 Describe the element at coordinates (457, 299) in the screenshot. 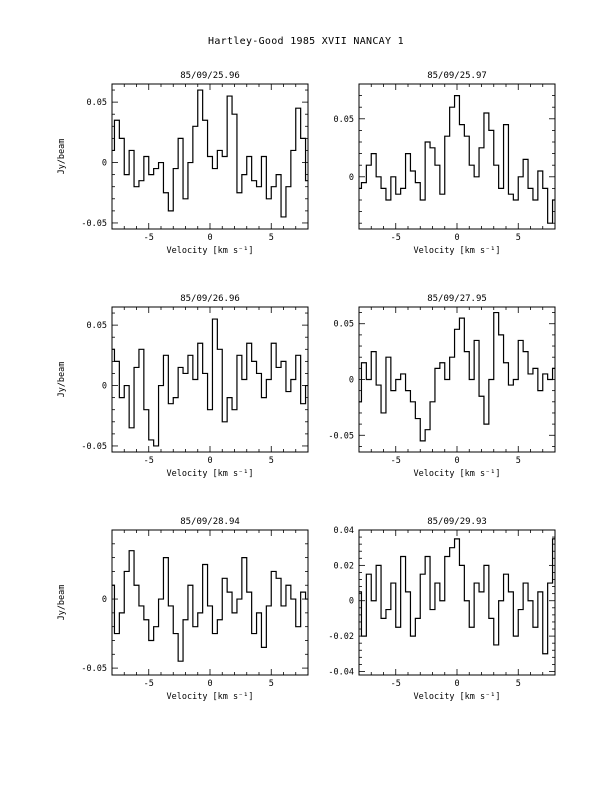

I see `panel-title: 85/09/27.95` at that location.